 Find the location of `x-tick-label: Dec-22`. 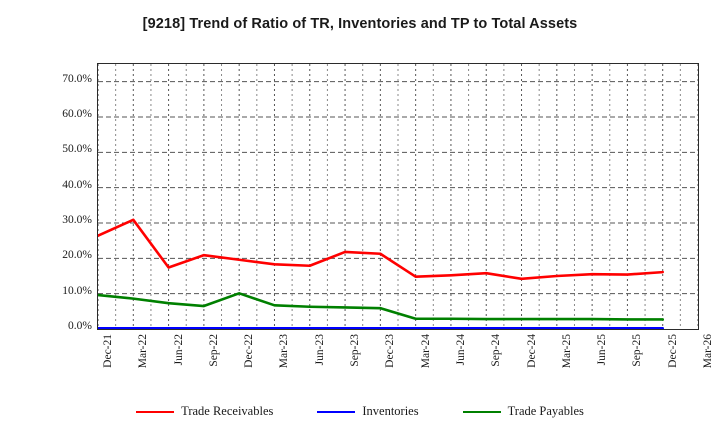

x-tick-label: Dec-22 is located at coordinates (249, 351).